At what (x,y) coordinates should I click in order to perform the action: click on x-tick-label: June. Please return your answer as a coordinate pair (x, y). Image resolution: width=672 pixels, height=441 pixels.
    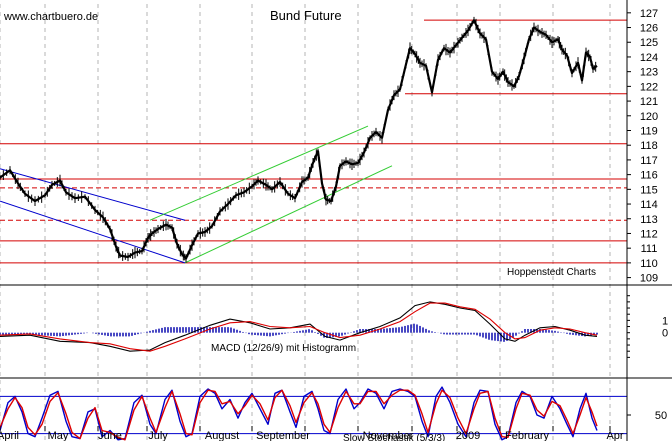
    Looking at the image, I should click on (110, 435).